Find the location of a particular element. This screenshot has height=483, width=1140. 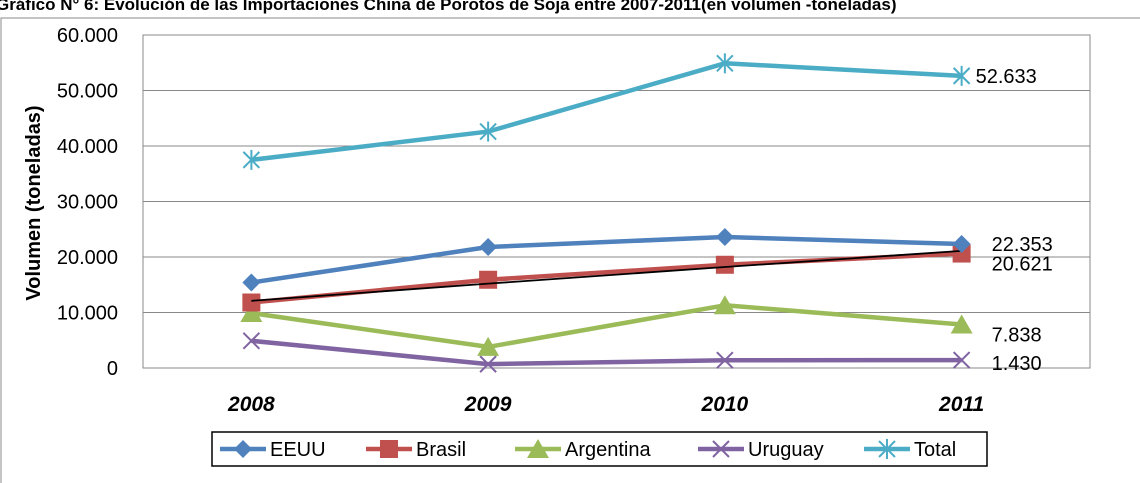

y-axis-label: Volumen (toneladas) is located at coordinates (34, 202).